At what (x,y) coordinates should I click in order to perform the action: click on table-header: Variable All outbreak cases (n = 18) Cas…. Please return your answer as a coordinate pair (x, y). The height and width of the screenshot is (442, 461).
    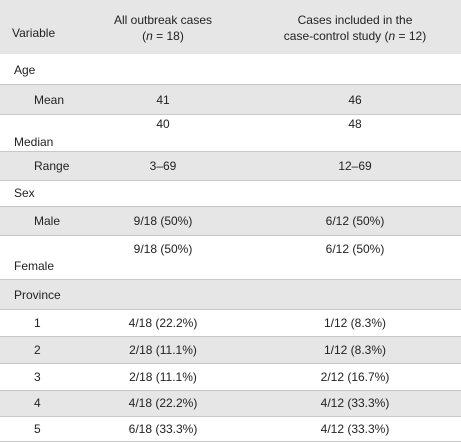
    Looking at the image, I should click on (230, 27).